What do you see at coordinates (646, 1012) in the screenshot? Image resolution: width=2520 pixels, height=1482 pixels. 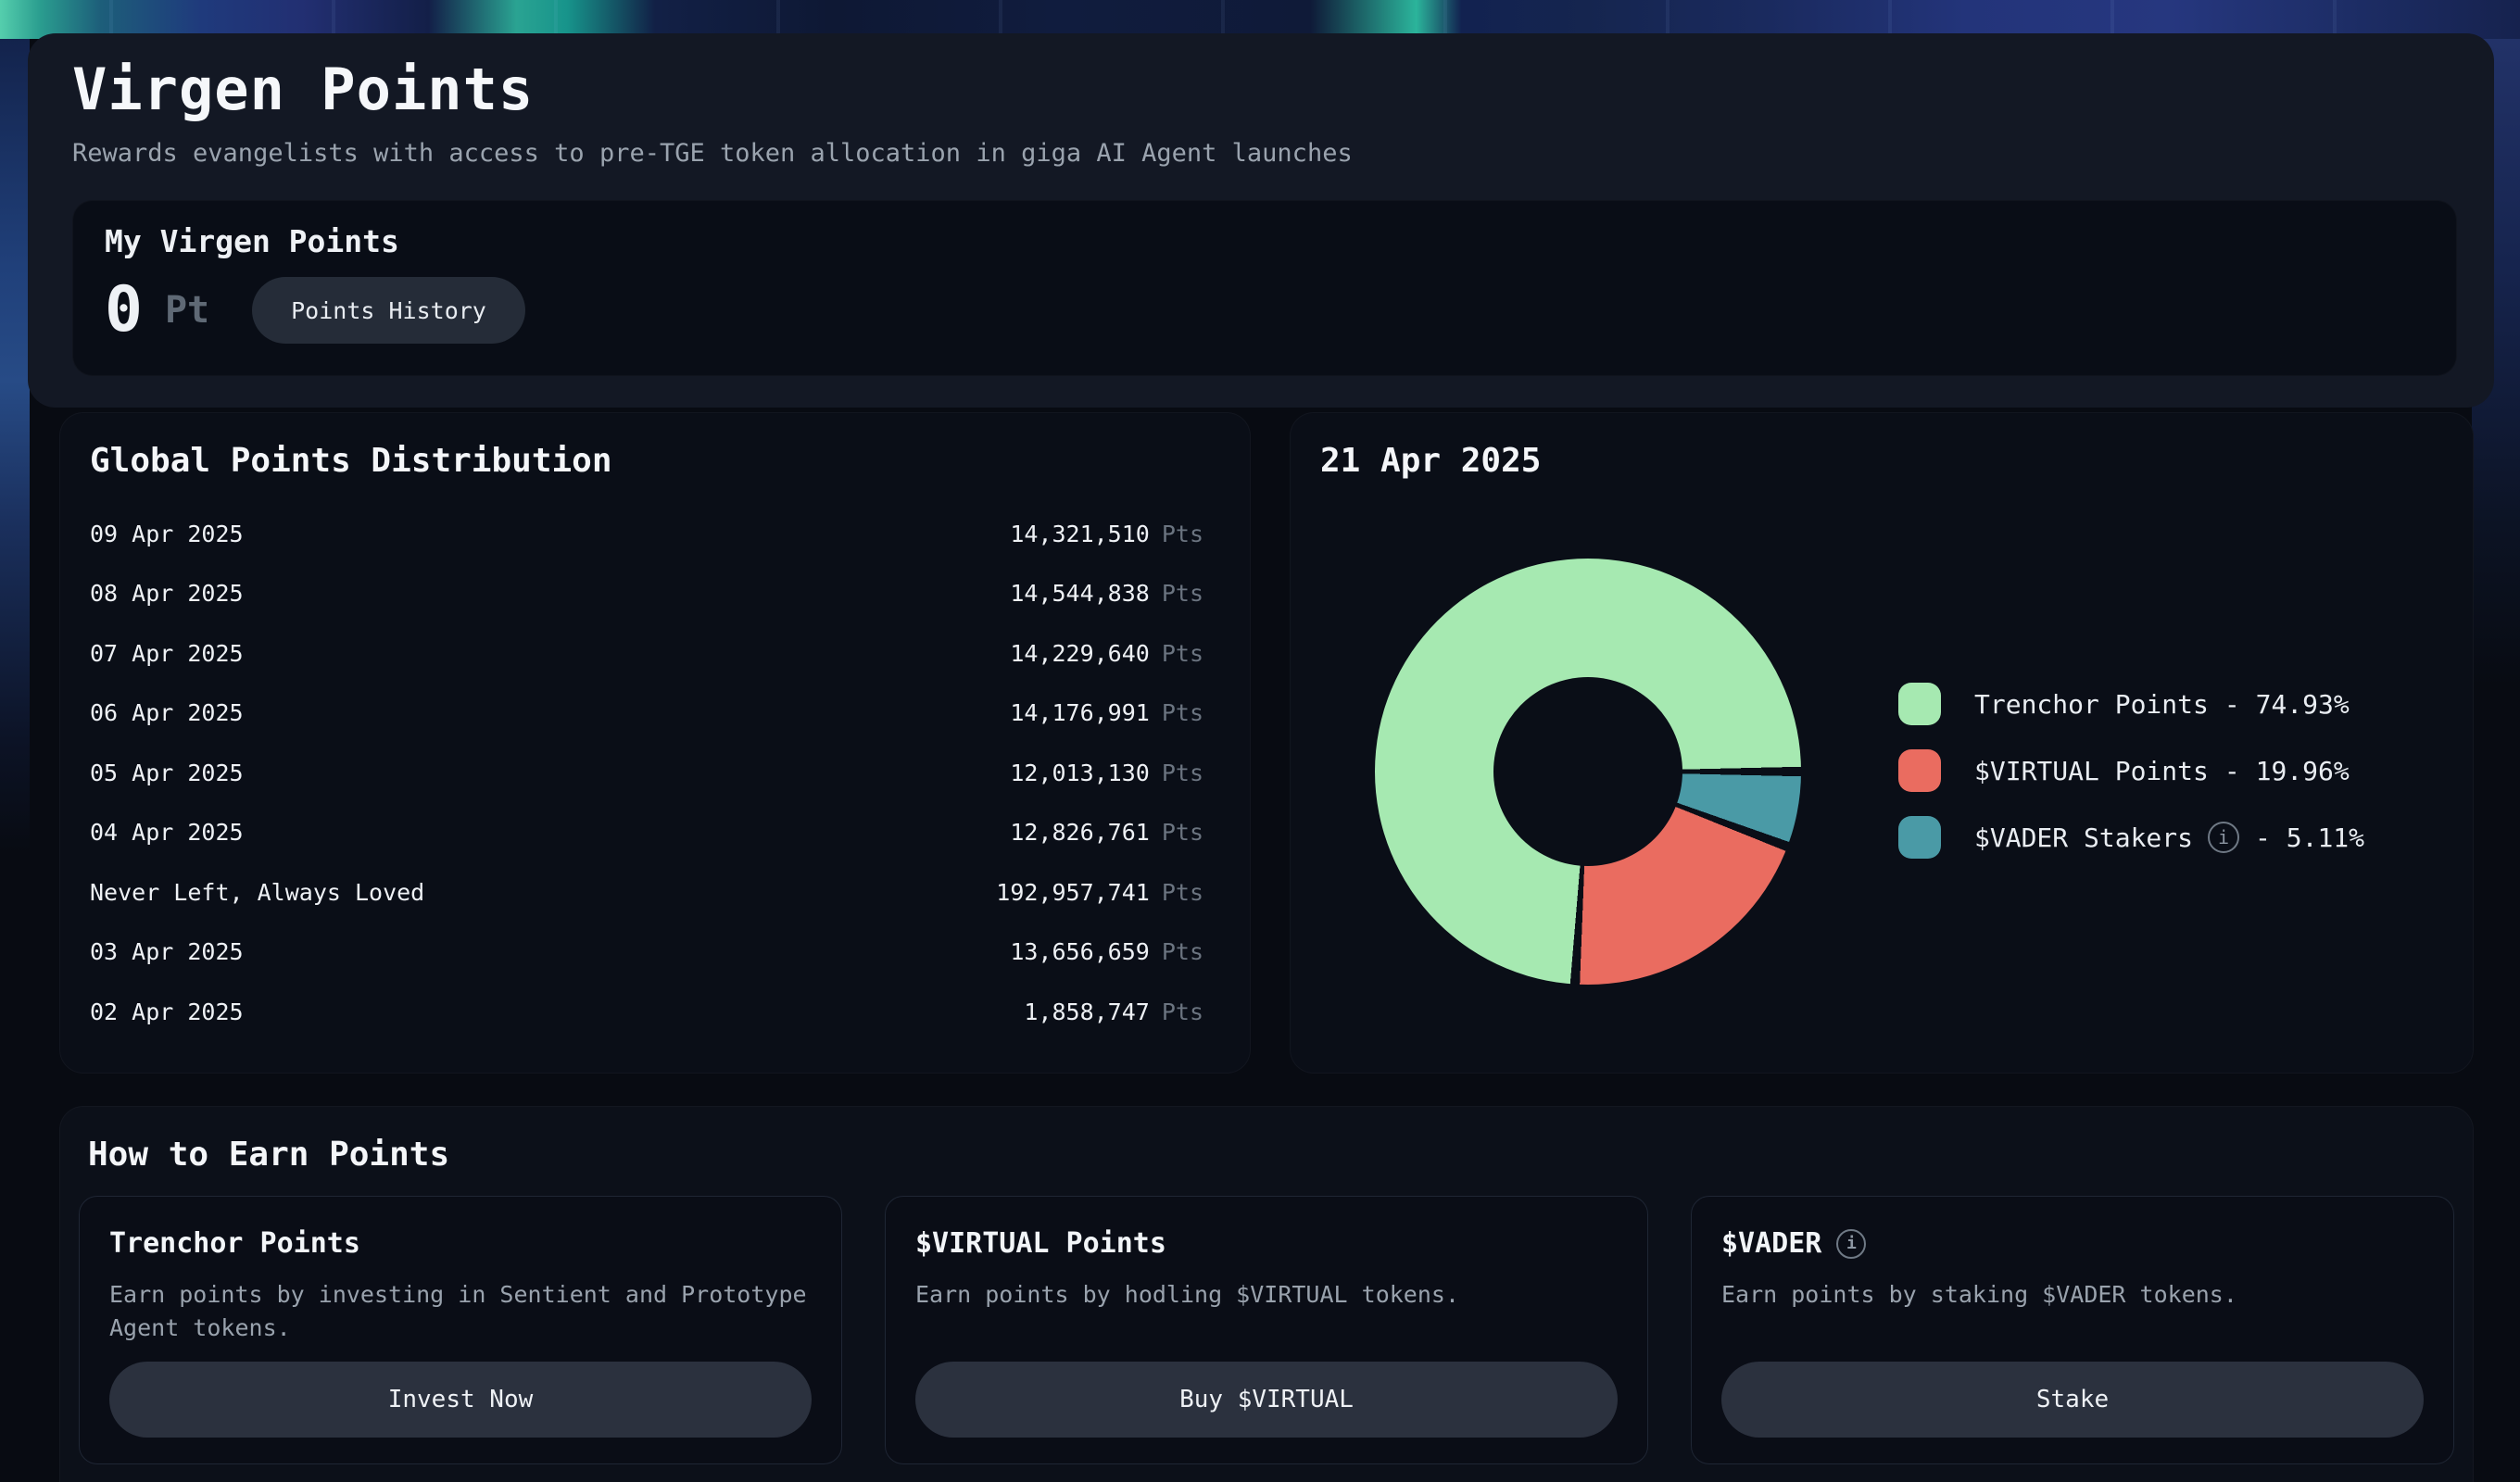 I see `table-row: 02 Apr 2025 1,858,747 Pts` at bounding box center [646, 1012].